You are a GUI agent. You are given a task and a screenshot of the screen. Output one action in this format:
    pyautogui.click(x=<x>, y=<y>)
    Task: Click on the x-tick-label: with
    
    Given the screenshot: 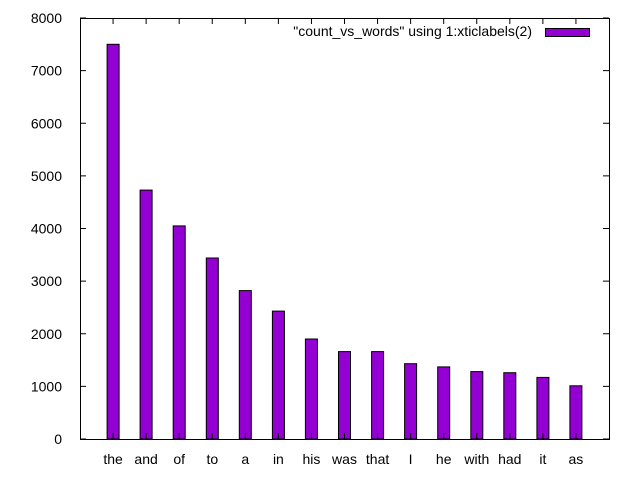 What is the action you would take?
    pyautogui.click(x=476, y=459)
    